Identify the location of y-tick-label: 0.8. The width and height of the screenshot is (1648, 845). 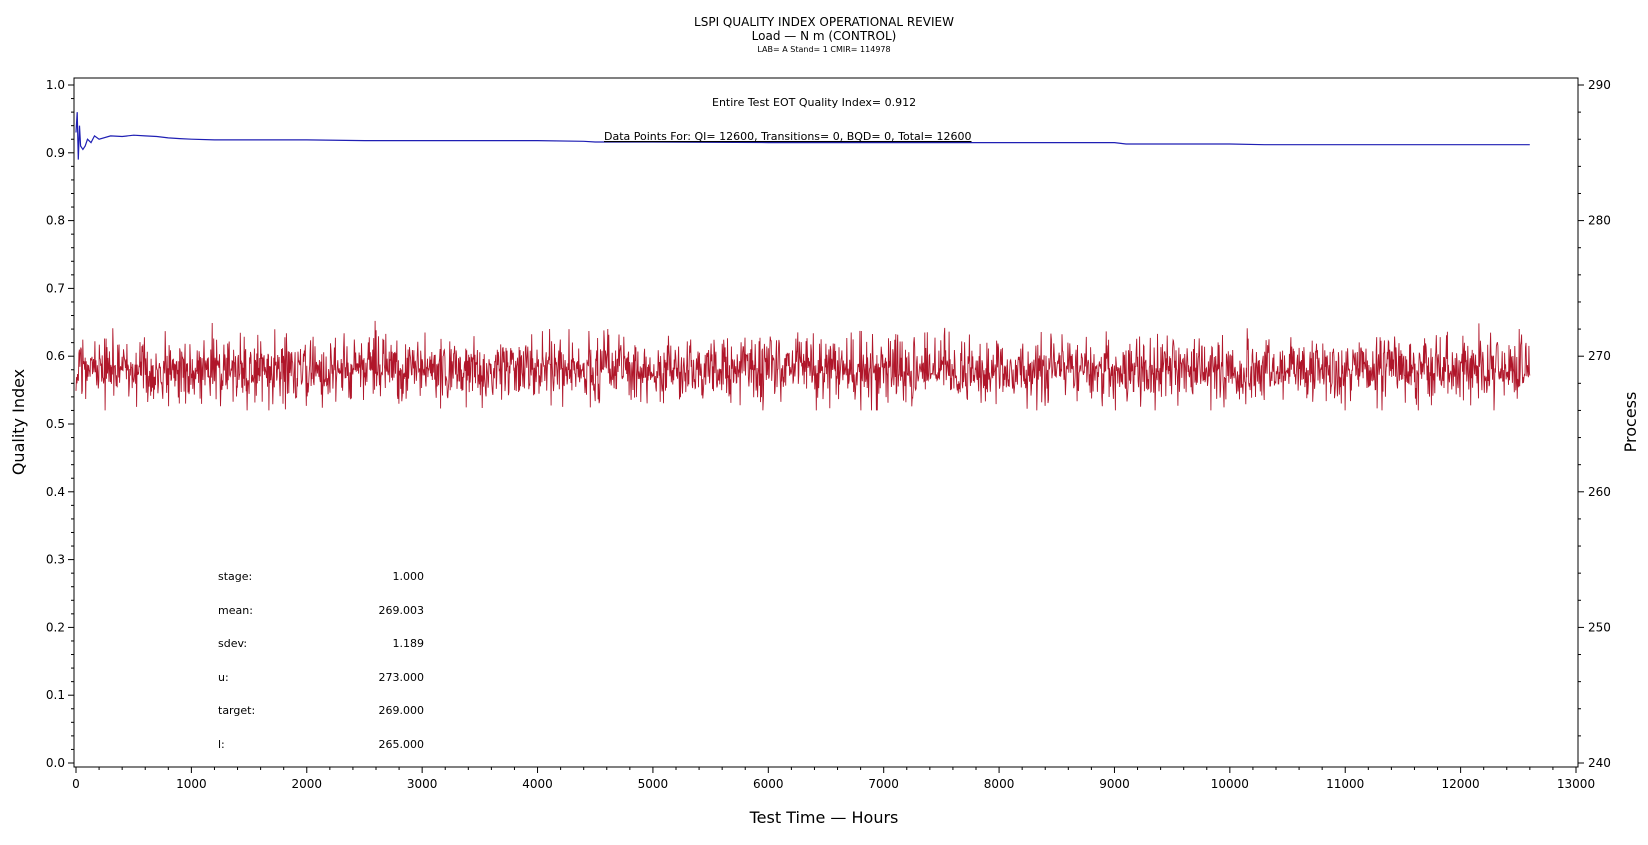
(55, 221).